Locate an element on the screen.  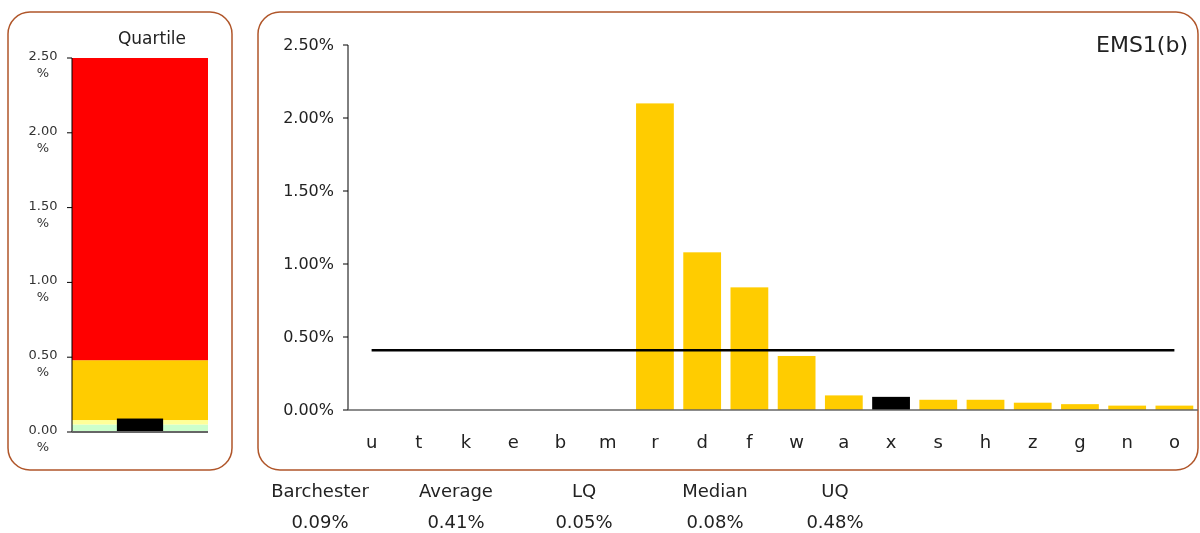
x-tick-label: g is located at coordinates (1080, 441).